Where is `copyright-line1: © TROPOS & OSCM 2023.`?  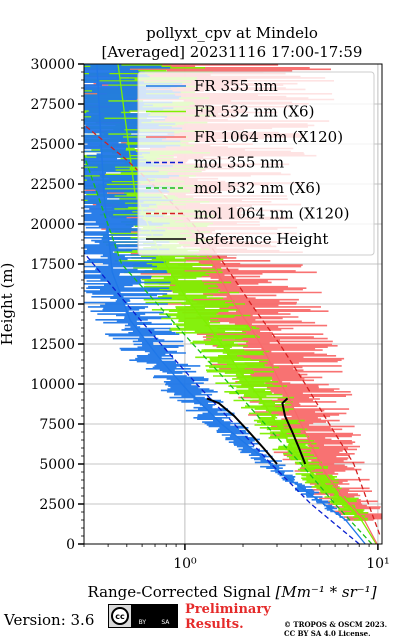
copyright-line1: © TROPOS & OSCM 2023. is located at coordinates (336, 624).